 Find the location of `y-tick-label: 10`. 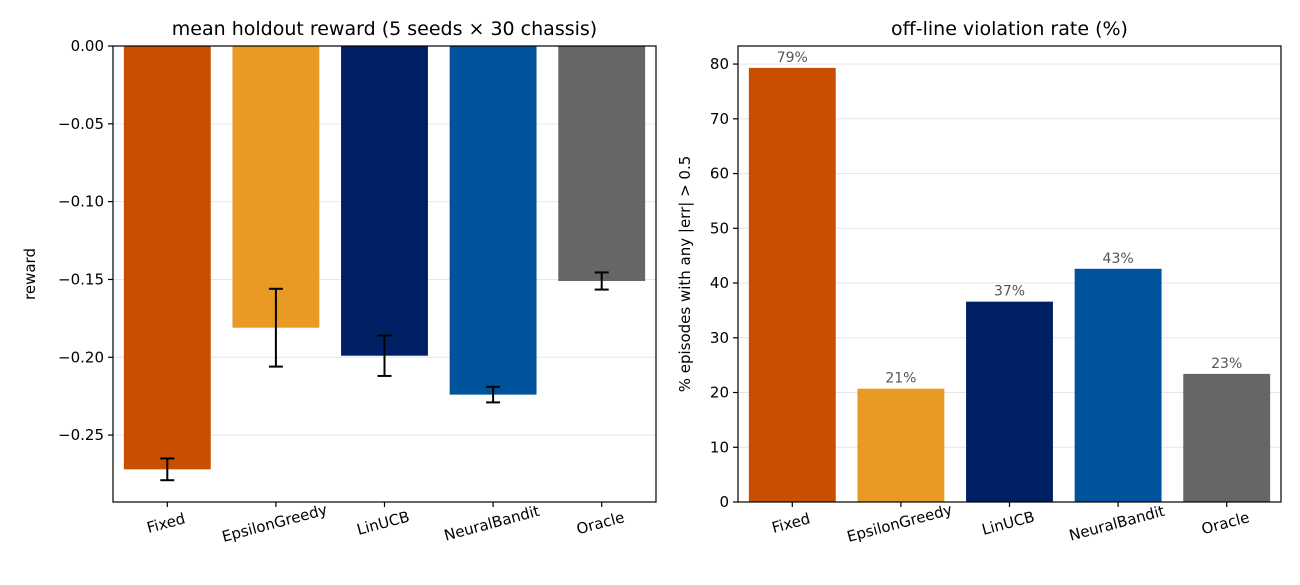

y-tick-label: 10 is located at coordinates (719, 447).